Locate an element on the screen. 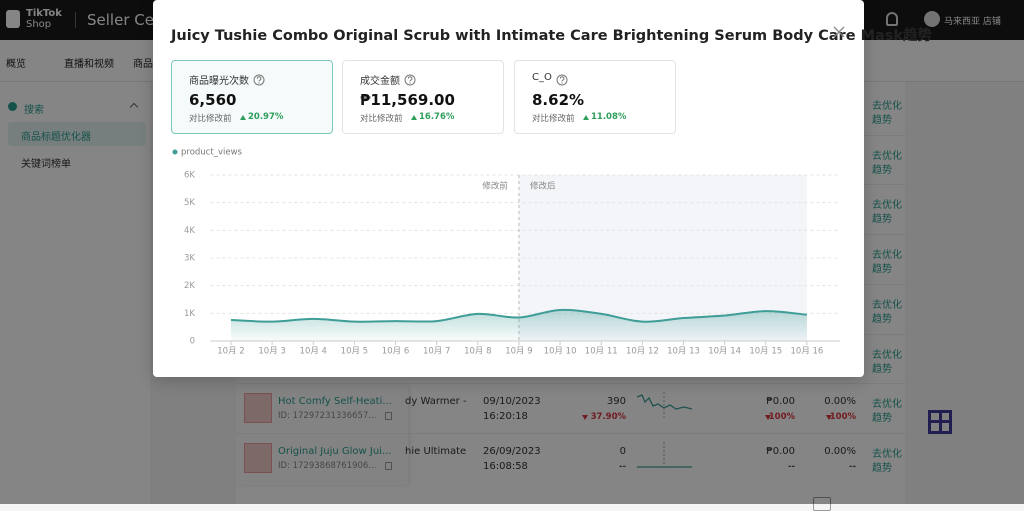  metric-change: 100% is located at coordinates (781, 417).